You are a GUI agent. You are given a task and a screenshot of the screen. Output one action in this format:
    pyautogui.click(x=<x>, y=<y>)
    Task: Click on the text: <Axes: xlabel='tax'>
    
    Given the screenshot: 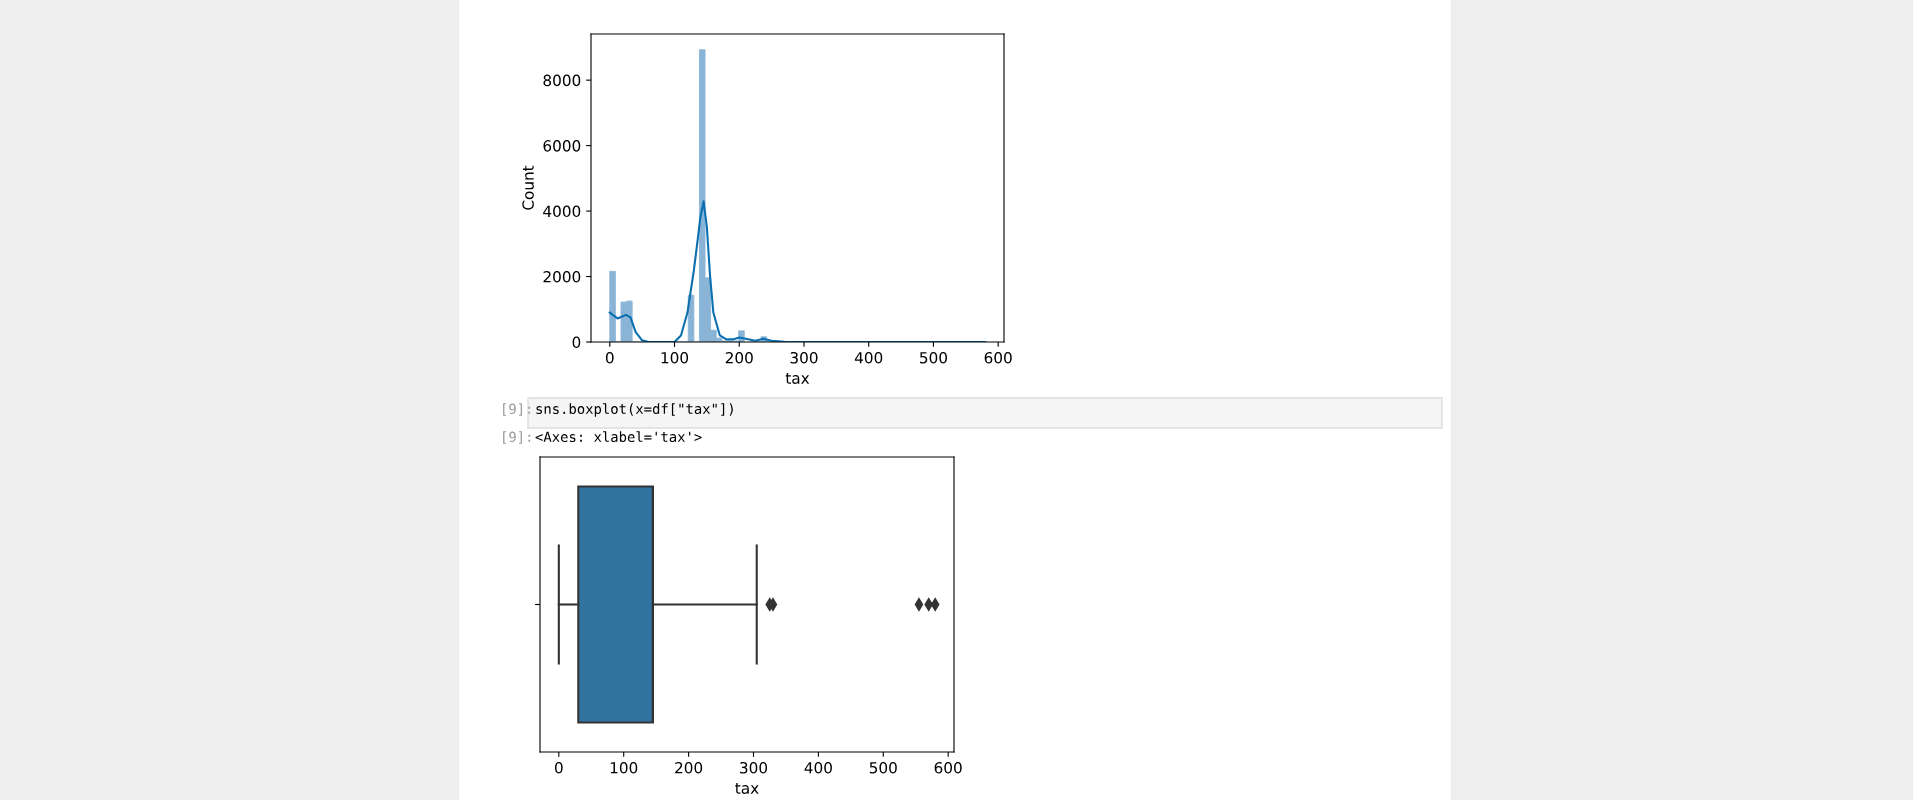 What is the action you would take?
    pyautogui.click(x=618, y=437)
    